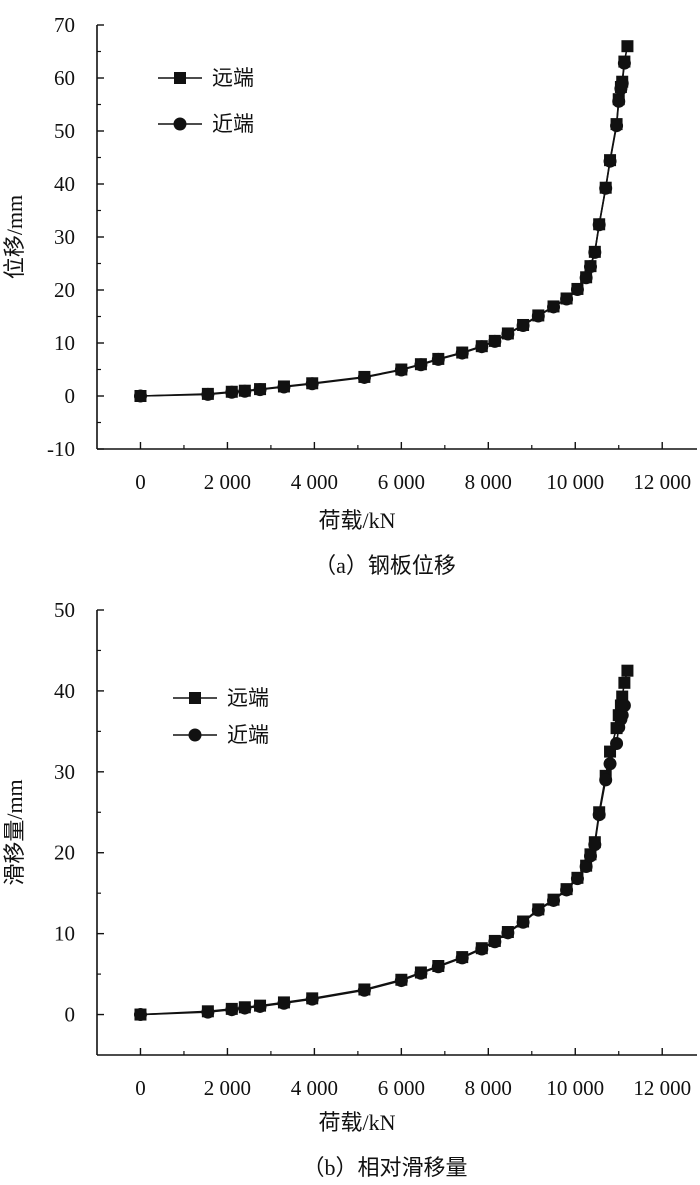 The height and width of the screenshot is (1185, 700). I want to click on y-axis-title: 位移/mm, so click(14, 237).